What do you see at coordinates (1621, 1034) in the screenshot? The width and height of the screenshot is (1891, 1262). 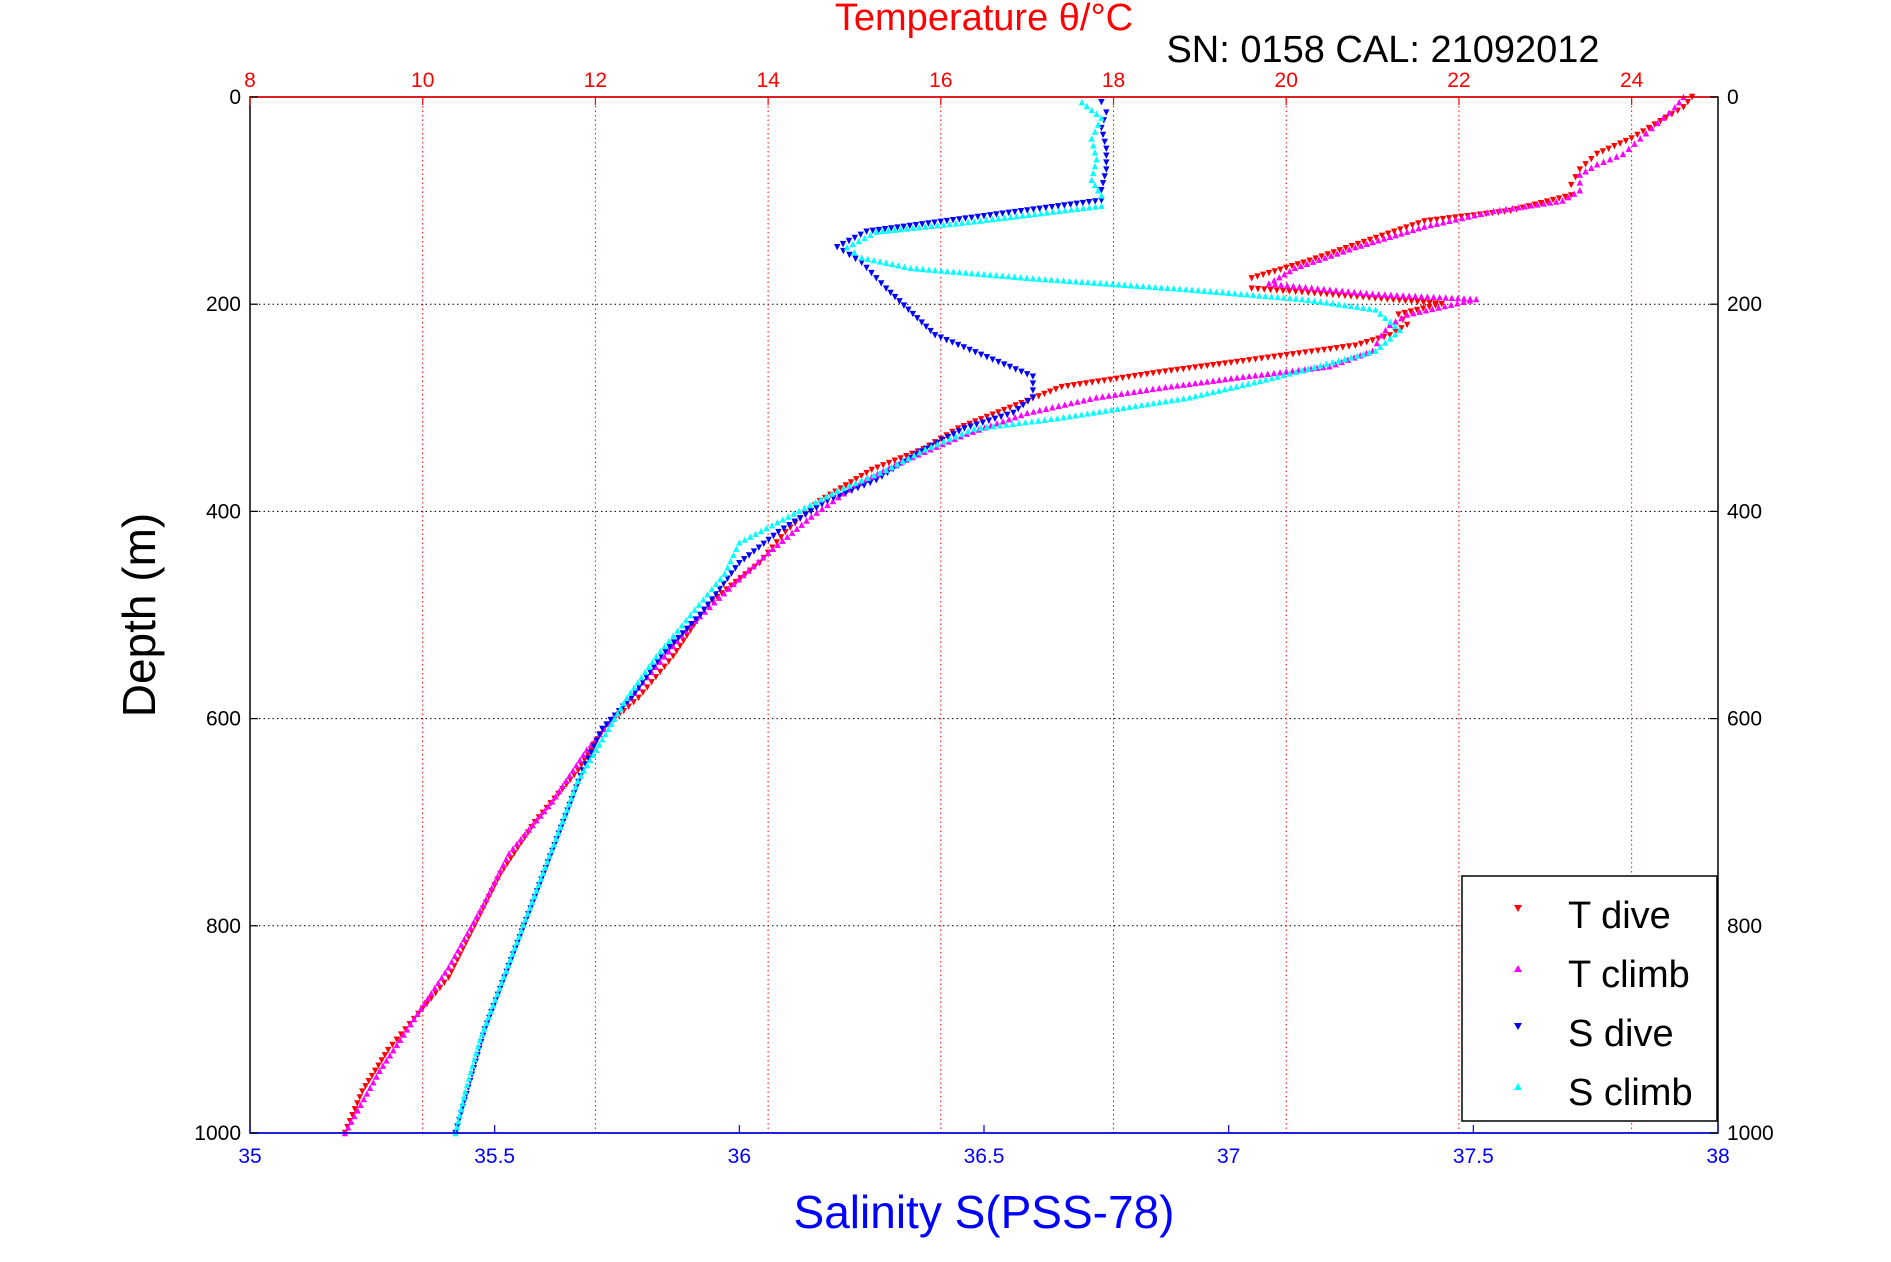 I see `legend-label-s-dive: S dive` at bounding box center [1621, 1034].